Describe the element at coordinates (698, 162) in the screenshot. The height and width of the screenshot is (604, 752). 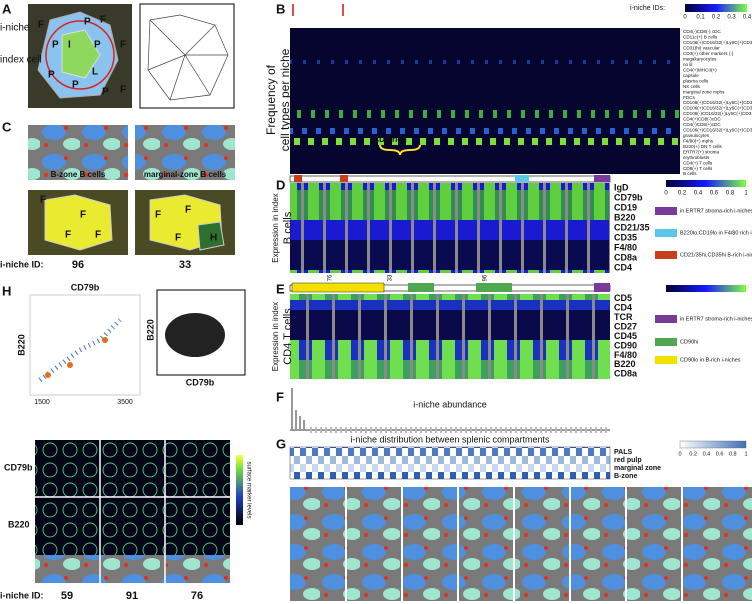
I see `row-label: CD4(+) T cells` at that location.